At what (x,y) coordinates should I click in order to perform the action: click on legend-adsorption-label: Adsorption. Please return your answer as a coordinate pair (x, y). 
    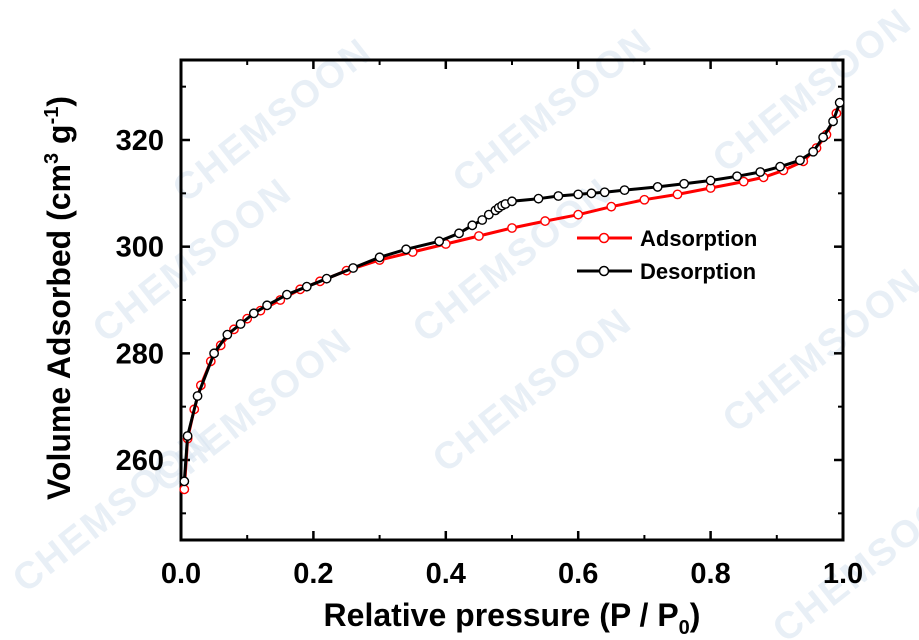
    Looking at the image, I should click on (698, 238).